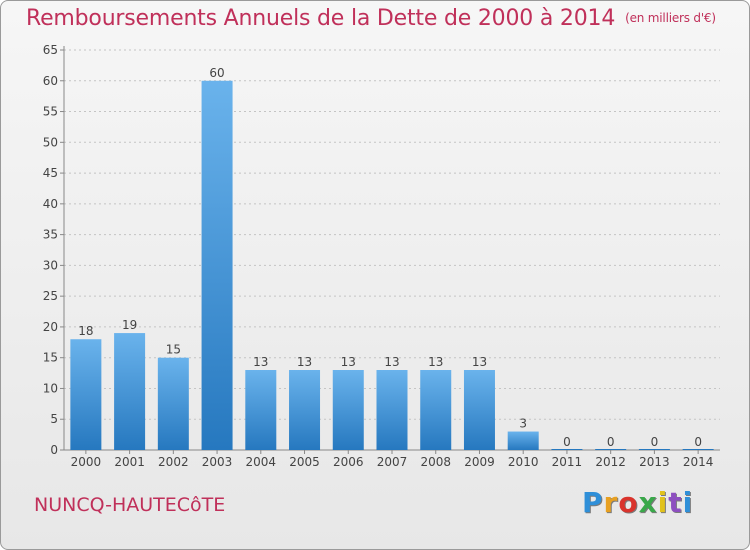 The image size is (750, 550). Describe the element at coordinates (50, 112) in the screenshot. I see `y-tick-label: 55` at that location.